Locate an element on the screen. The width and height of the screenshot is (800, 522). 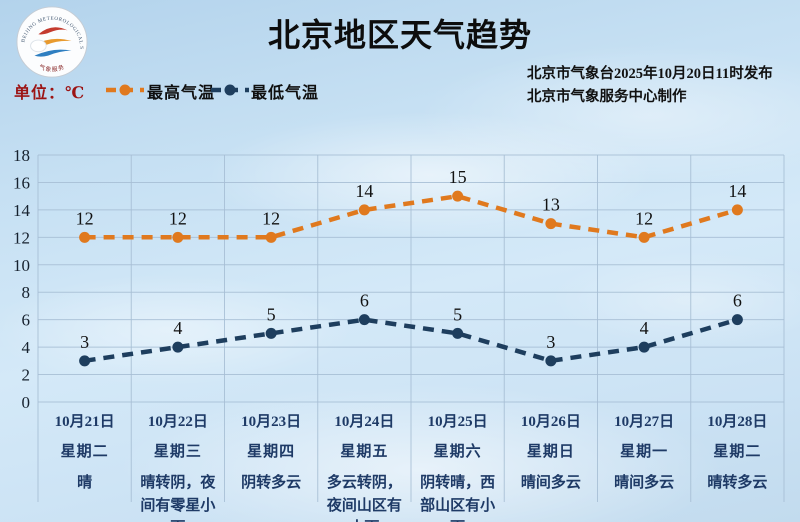
issue-info: 北京市气象台2025年10月20日11时发布 北京市气象服务中心制作 is located at coordinates (650, 86).